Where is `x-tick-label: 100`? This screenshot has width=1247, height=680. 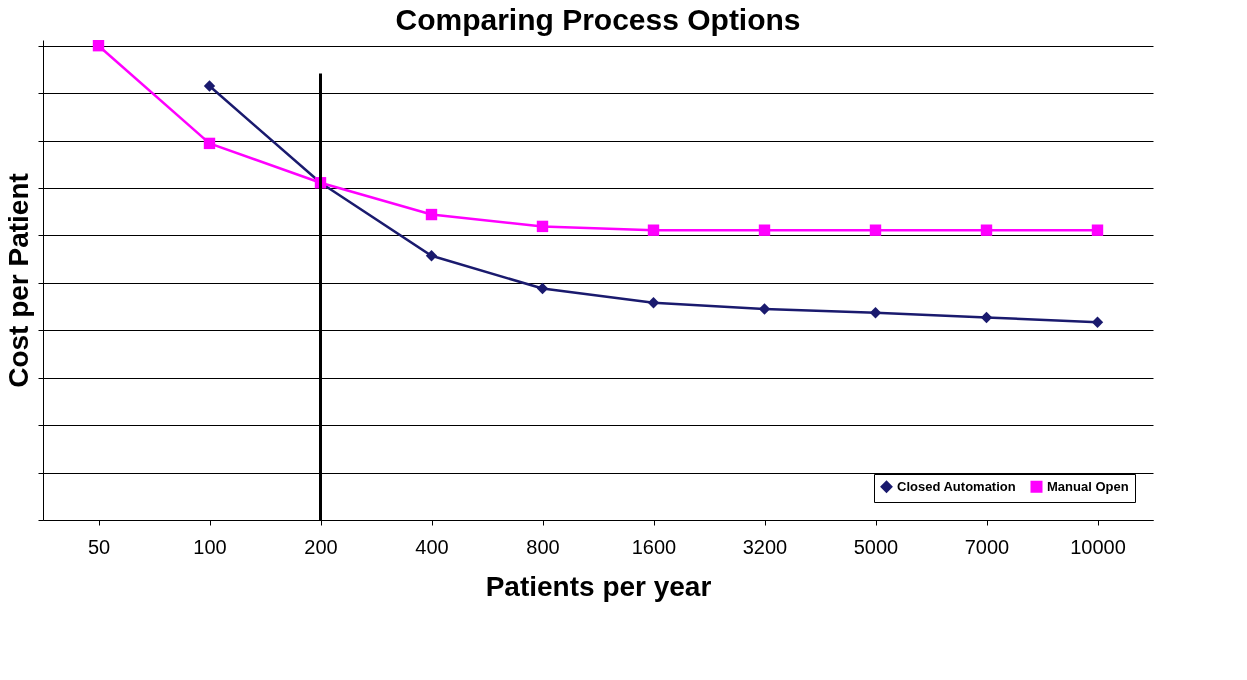
x-tick-label: 100 is located at coordinates (210, 546).